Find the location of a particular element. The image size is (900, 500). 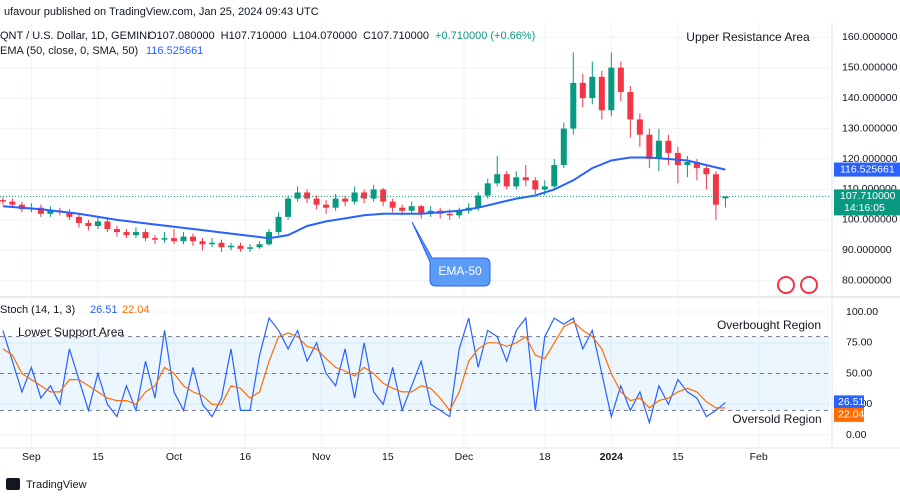

ema-badge-label: 116.525661 is located at coordinates (867, 169).